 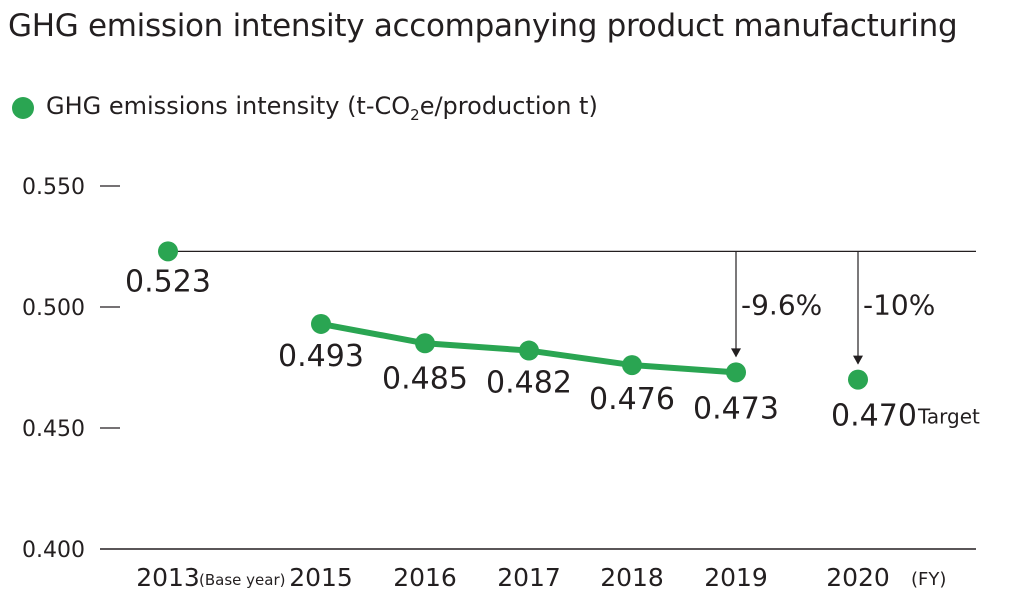 What do you see at coordinates (53, 550) in the screenshot?
I see `y-tick-label: 0.400` at bounding box center [53, 550].